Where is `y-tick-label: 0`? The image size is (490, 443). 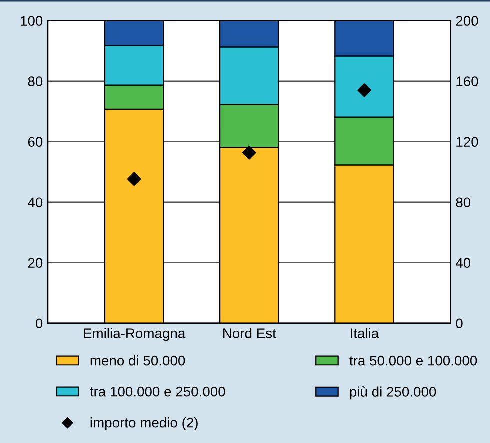 y-tick-label: 0 is located at coordinates (39, 323).